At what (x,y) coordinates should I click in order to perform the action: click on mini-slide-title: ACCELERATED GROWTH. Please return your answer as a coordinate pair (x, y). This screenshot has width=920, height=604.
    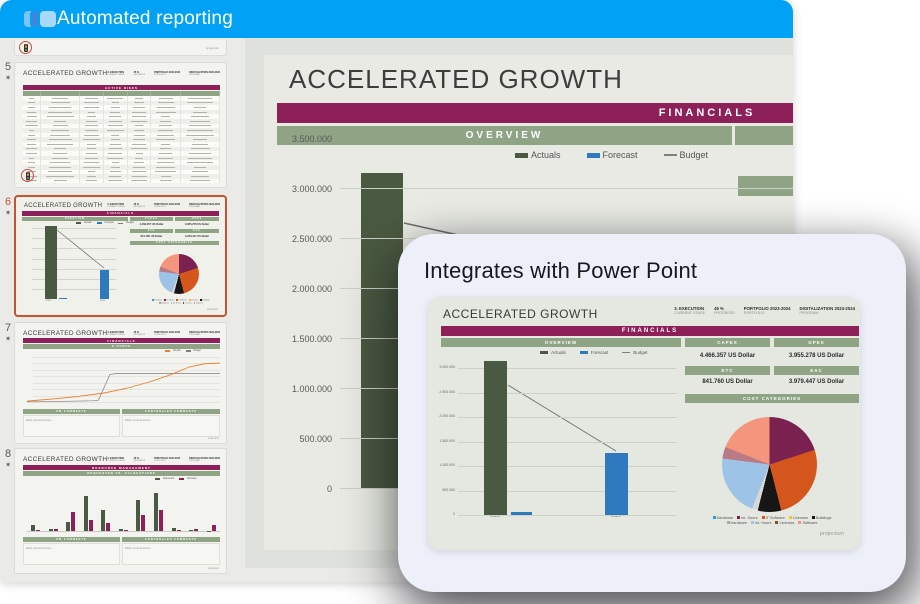
    Looking at the image, I should click on (520, 314).